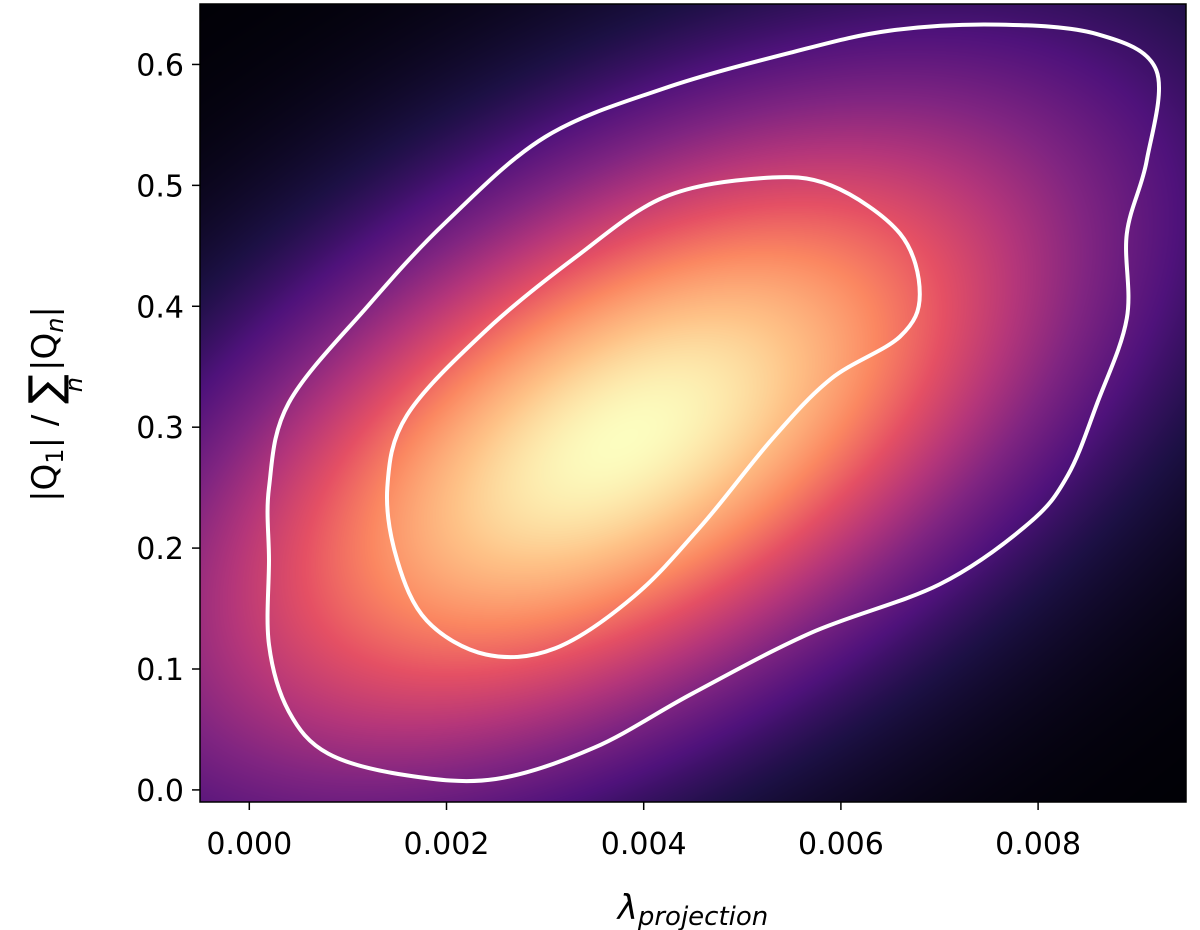 This screenshot has height=930, width=1200. Describe the element at coordinates (644, 844) in the screenshot. I see `x-tick-label: 0.004` at that location.